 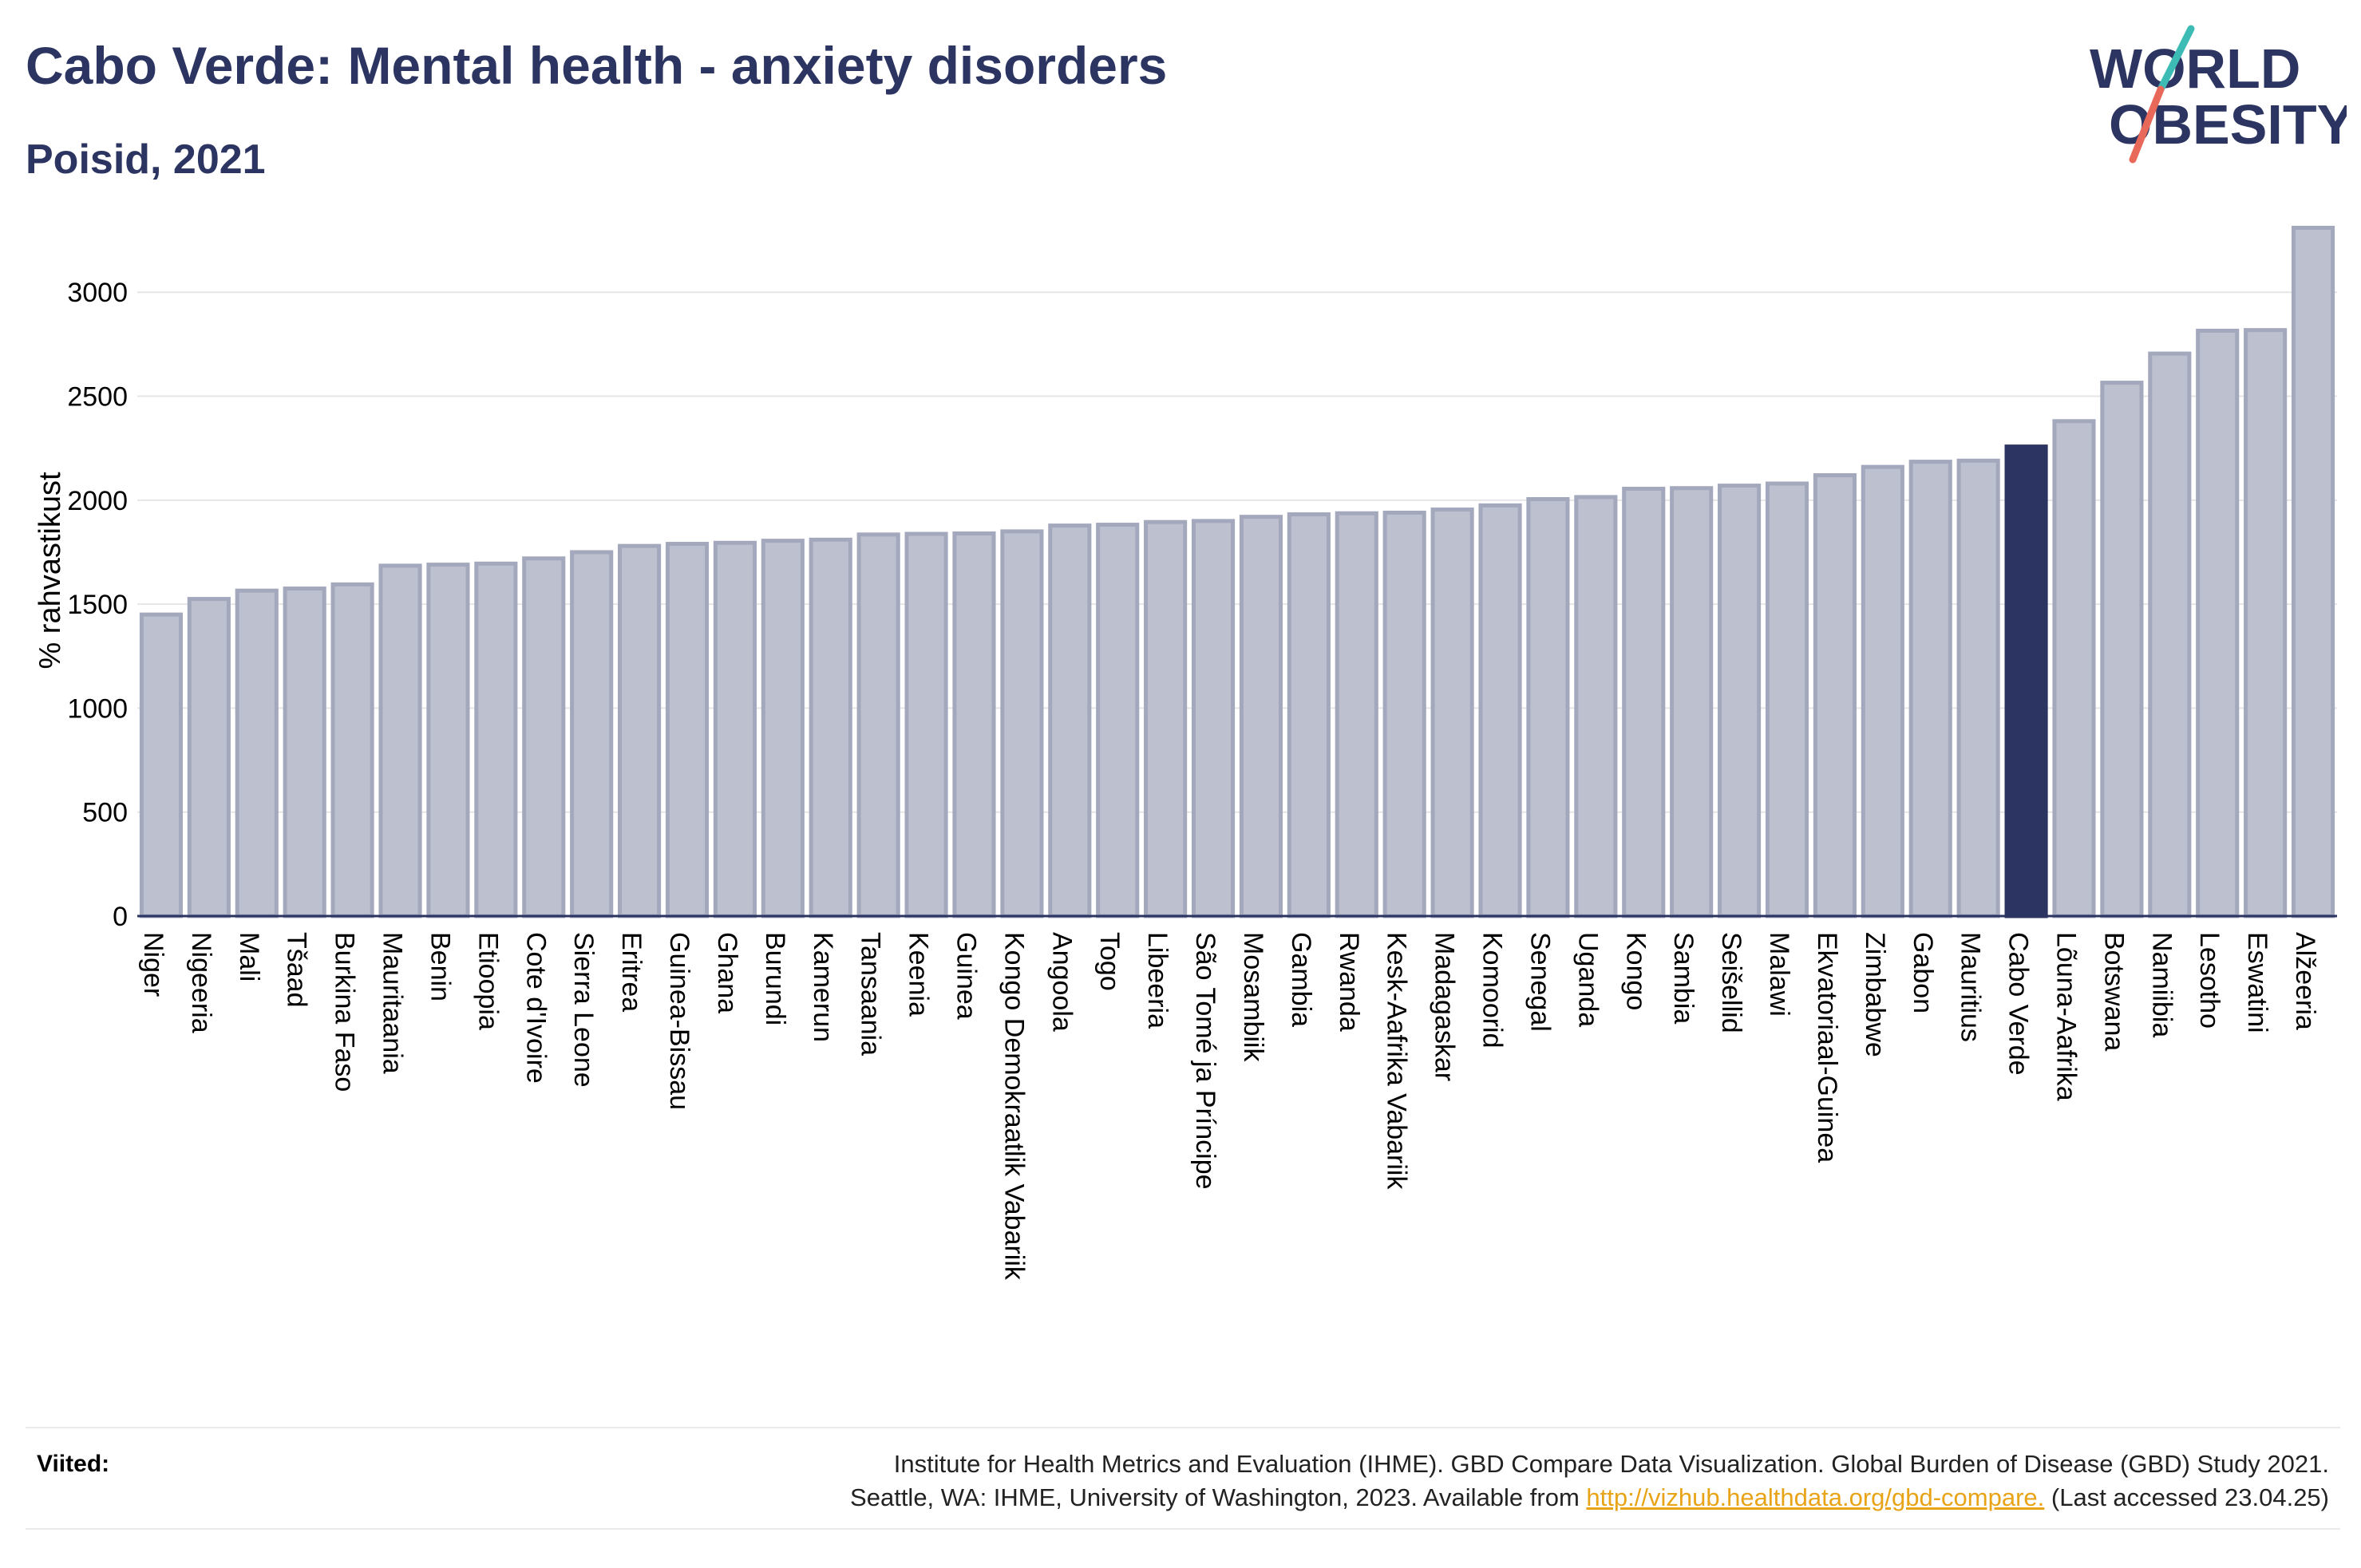 I want to click on bar-gambia, so click(x=1309, y=715).